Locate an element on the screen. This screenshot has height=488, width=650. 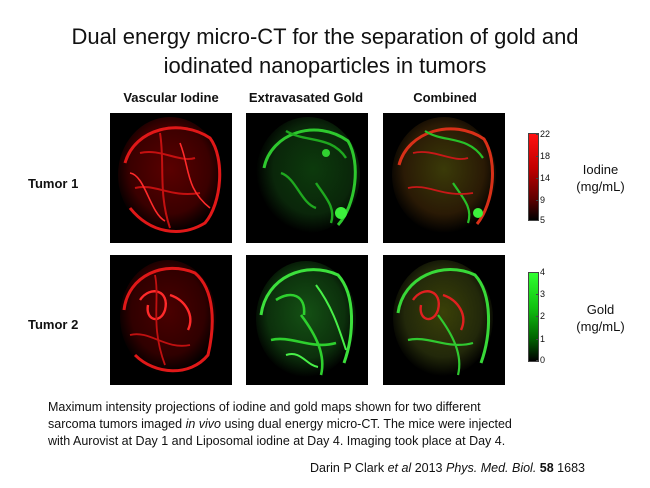
gold-unit-value: (mg/mL) is located at coordinates (600, 326).